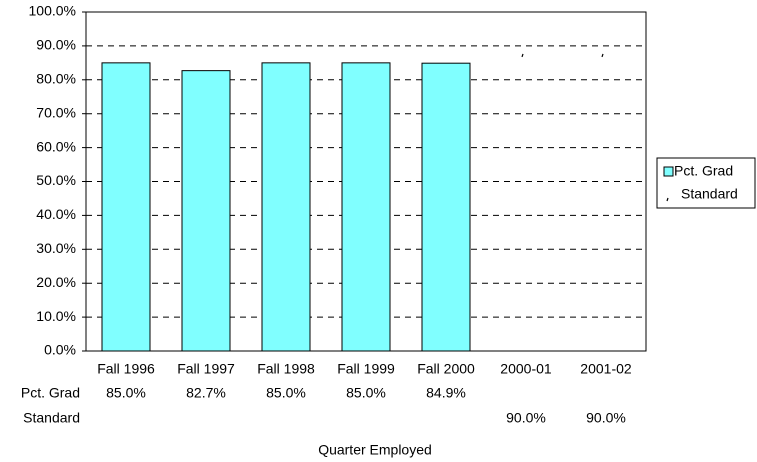 The width and height of the screenshot is (757, 462). I want to click on x-tick-label: Fall 1997, so click(206, 369).